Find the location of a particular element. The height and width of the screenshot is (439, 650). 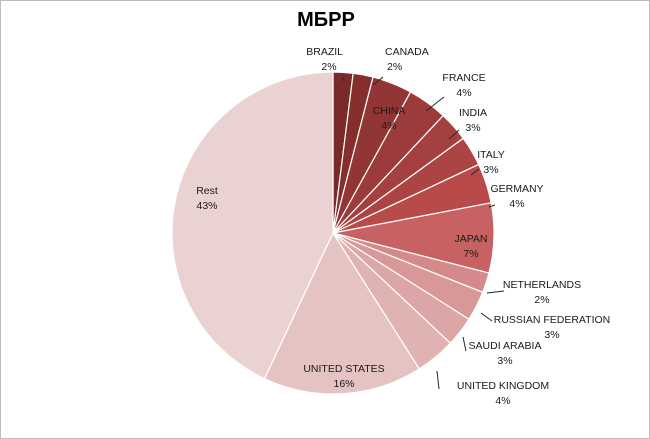

slice-label: FRANCE 4% is located at coordinates (463, 85).